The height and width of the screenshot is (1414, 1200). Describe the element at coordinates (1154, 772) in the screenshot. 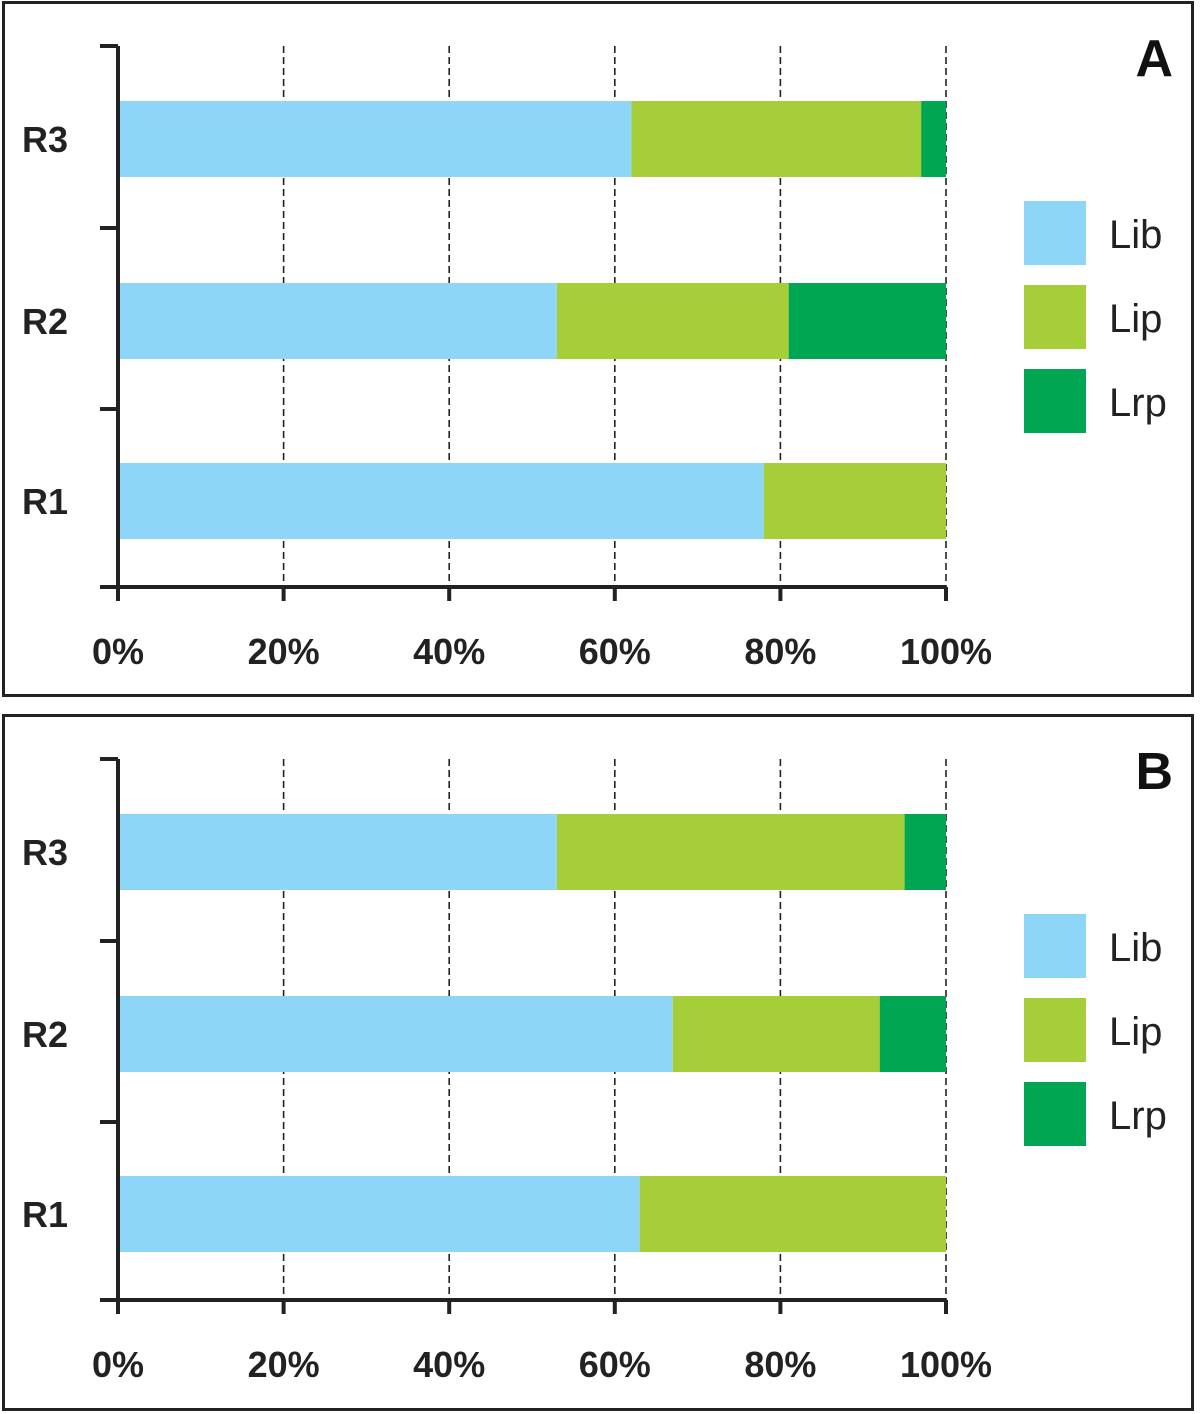

I see `panel-label-b: B` at that location.